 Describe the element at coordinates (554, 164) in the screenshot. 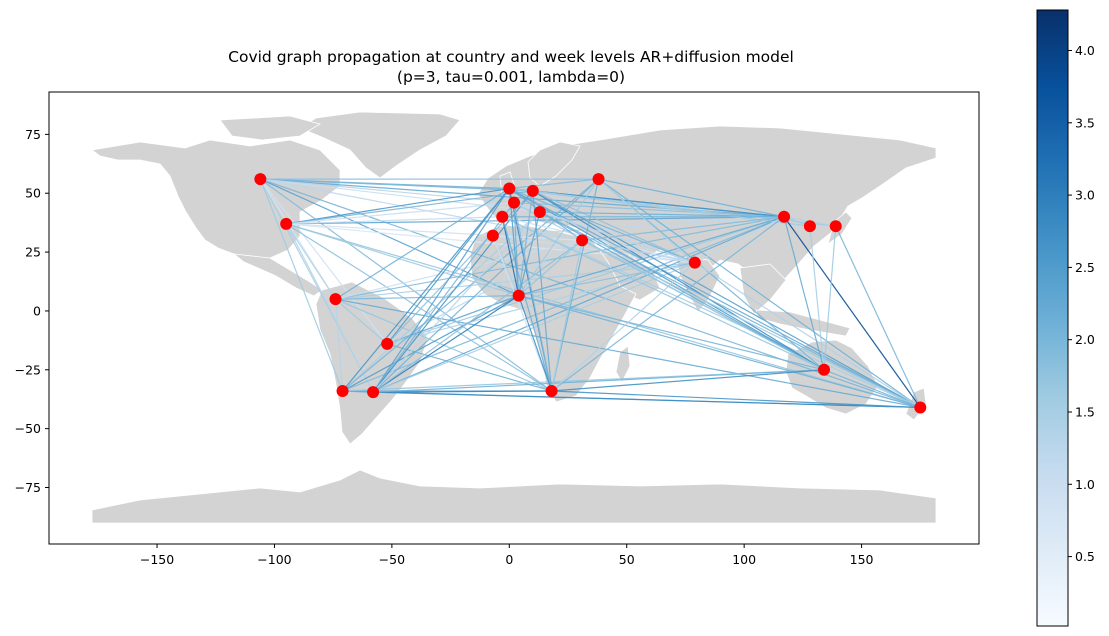

I see `landmass-scandinavia` at that location.